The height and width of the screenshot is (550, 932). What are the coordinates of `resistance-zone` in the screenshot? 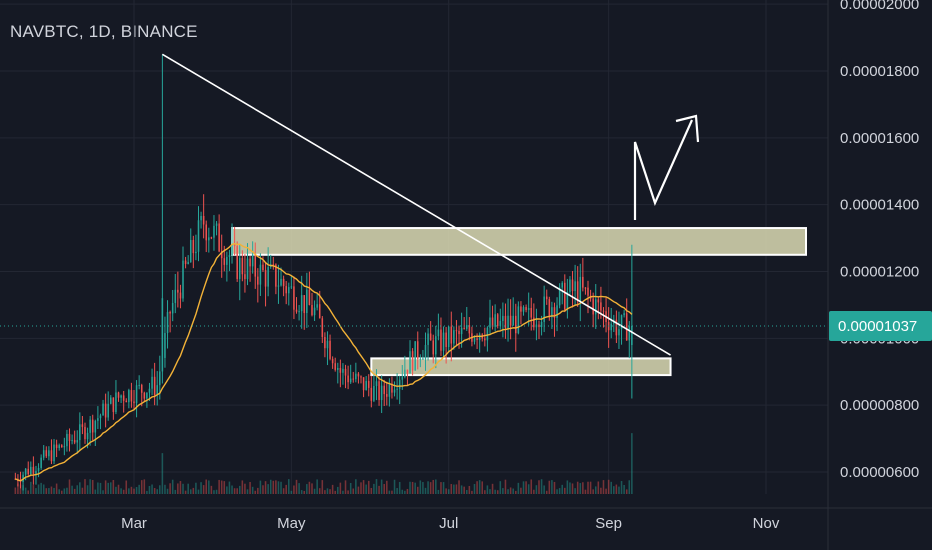 It's located at (519, 241).